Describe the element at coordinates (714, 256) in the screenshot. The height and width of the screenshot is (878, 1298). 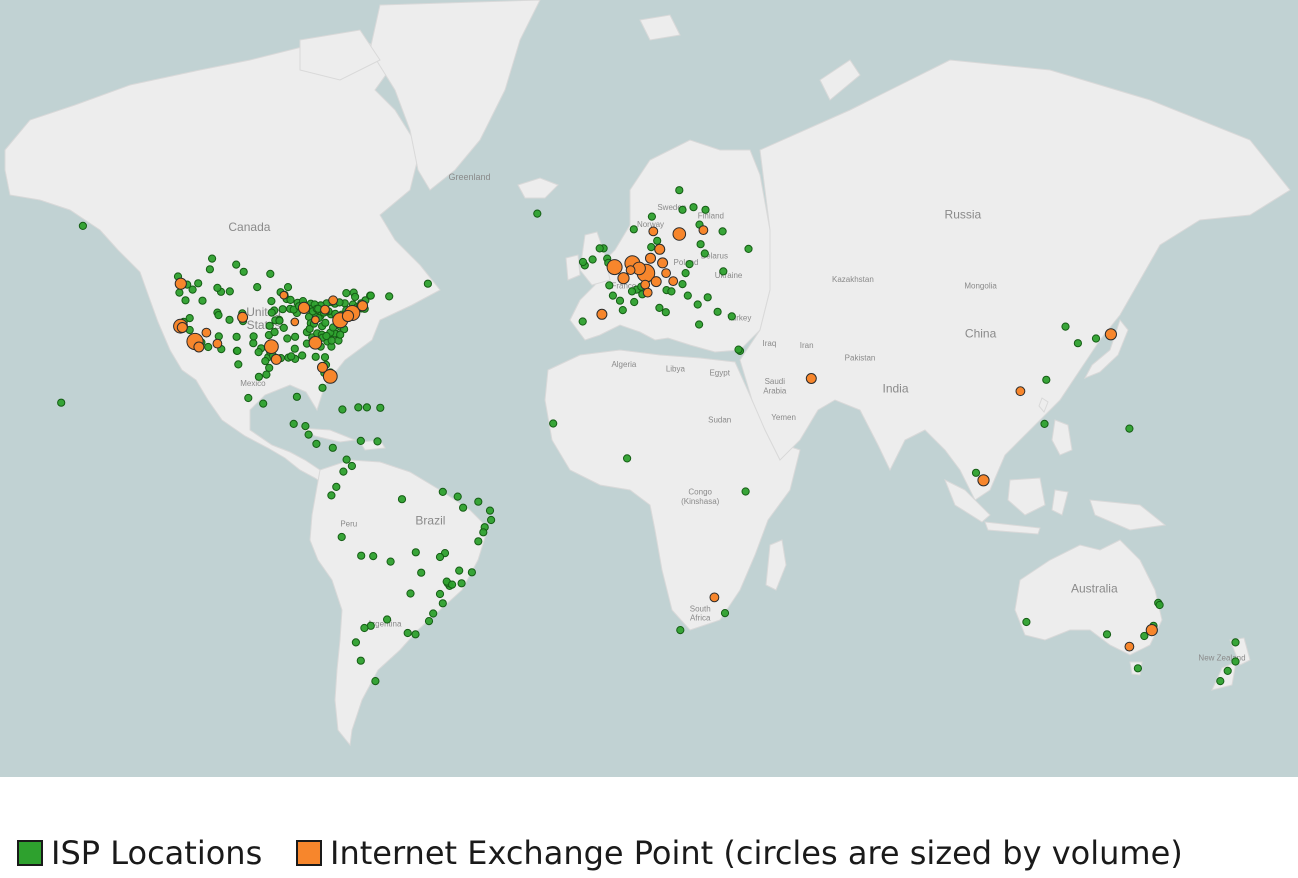
I see `map-label: Belarus` at that location.